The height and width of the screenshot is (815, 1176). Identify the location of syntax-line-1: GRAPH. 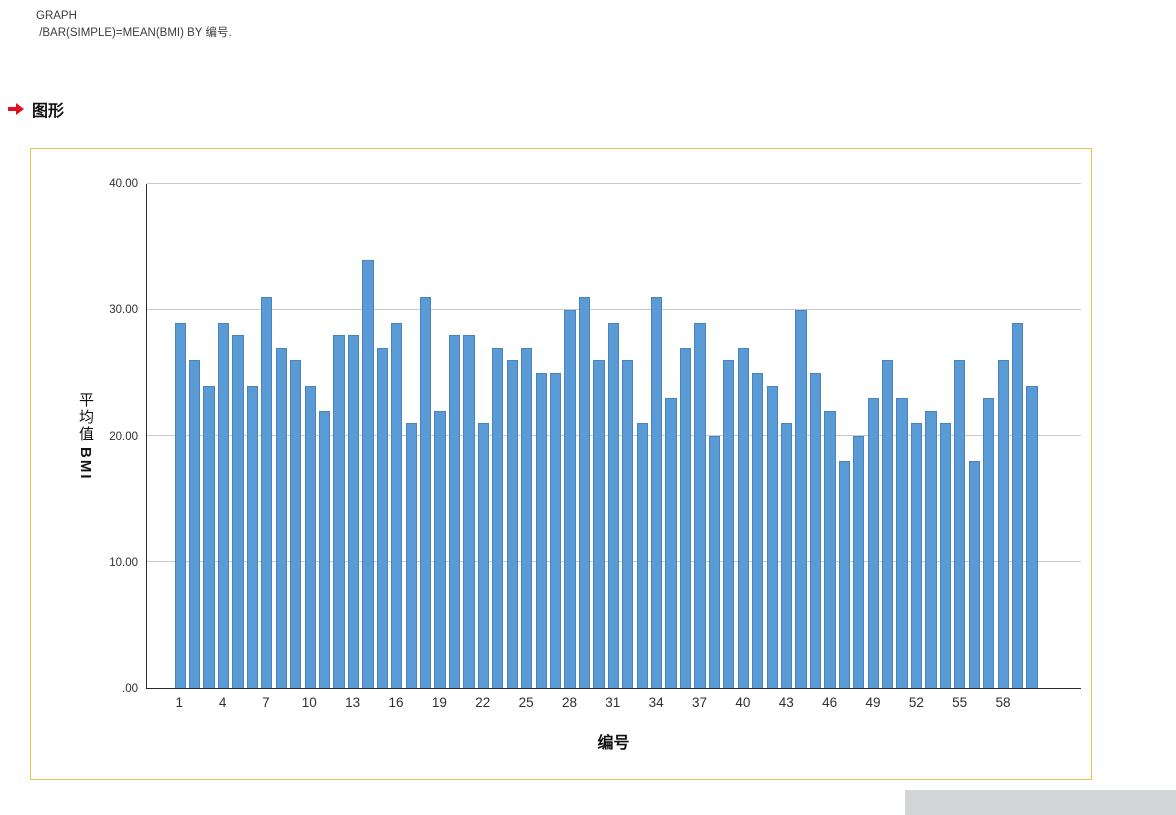
(56, 16).